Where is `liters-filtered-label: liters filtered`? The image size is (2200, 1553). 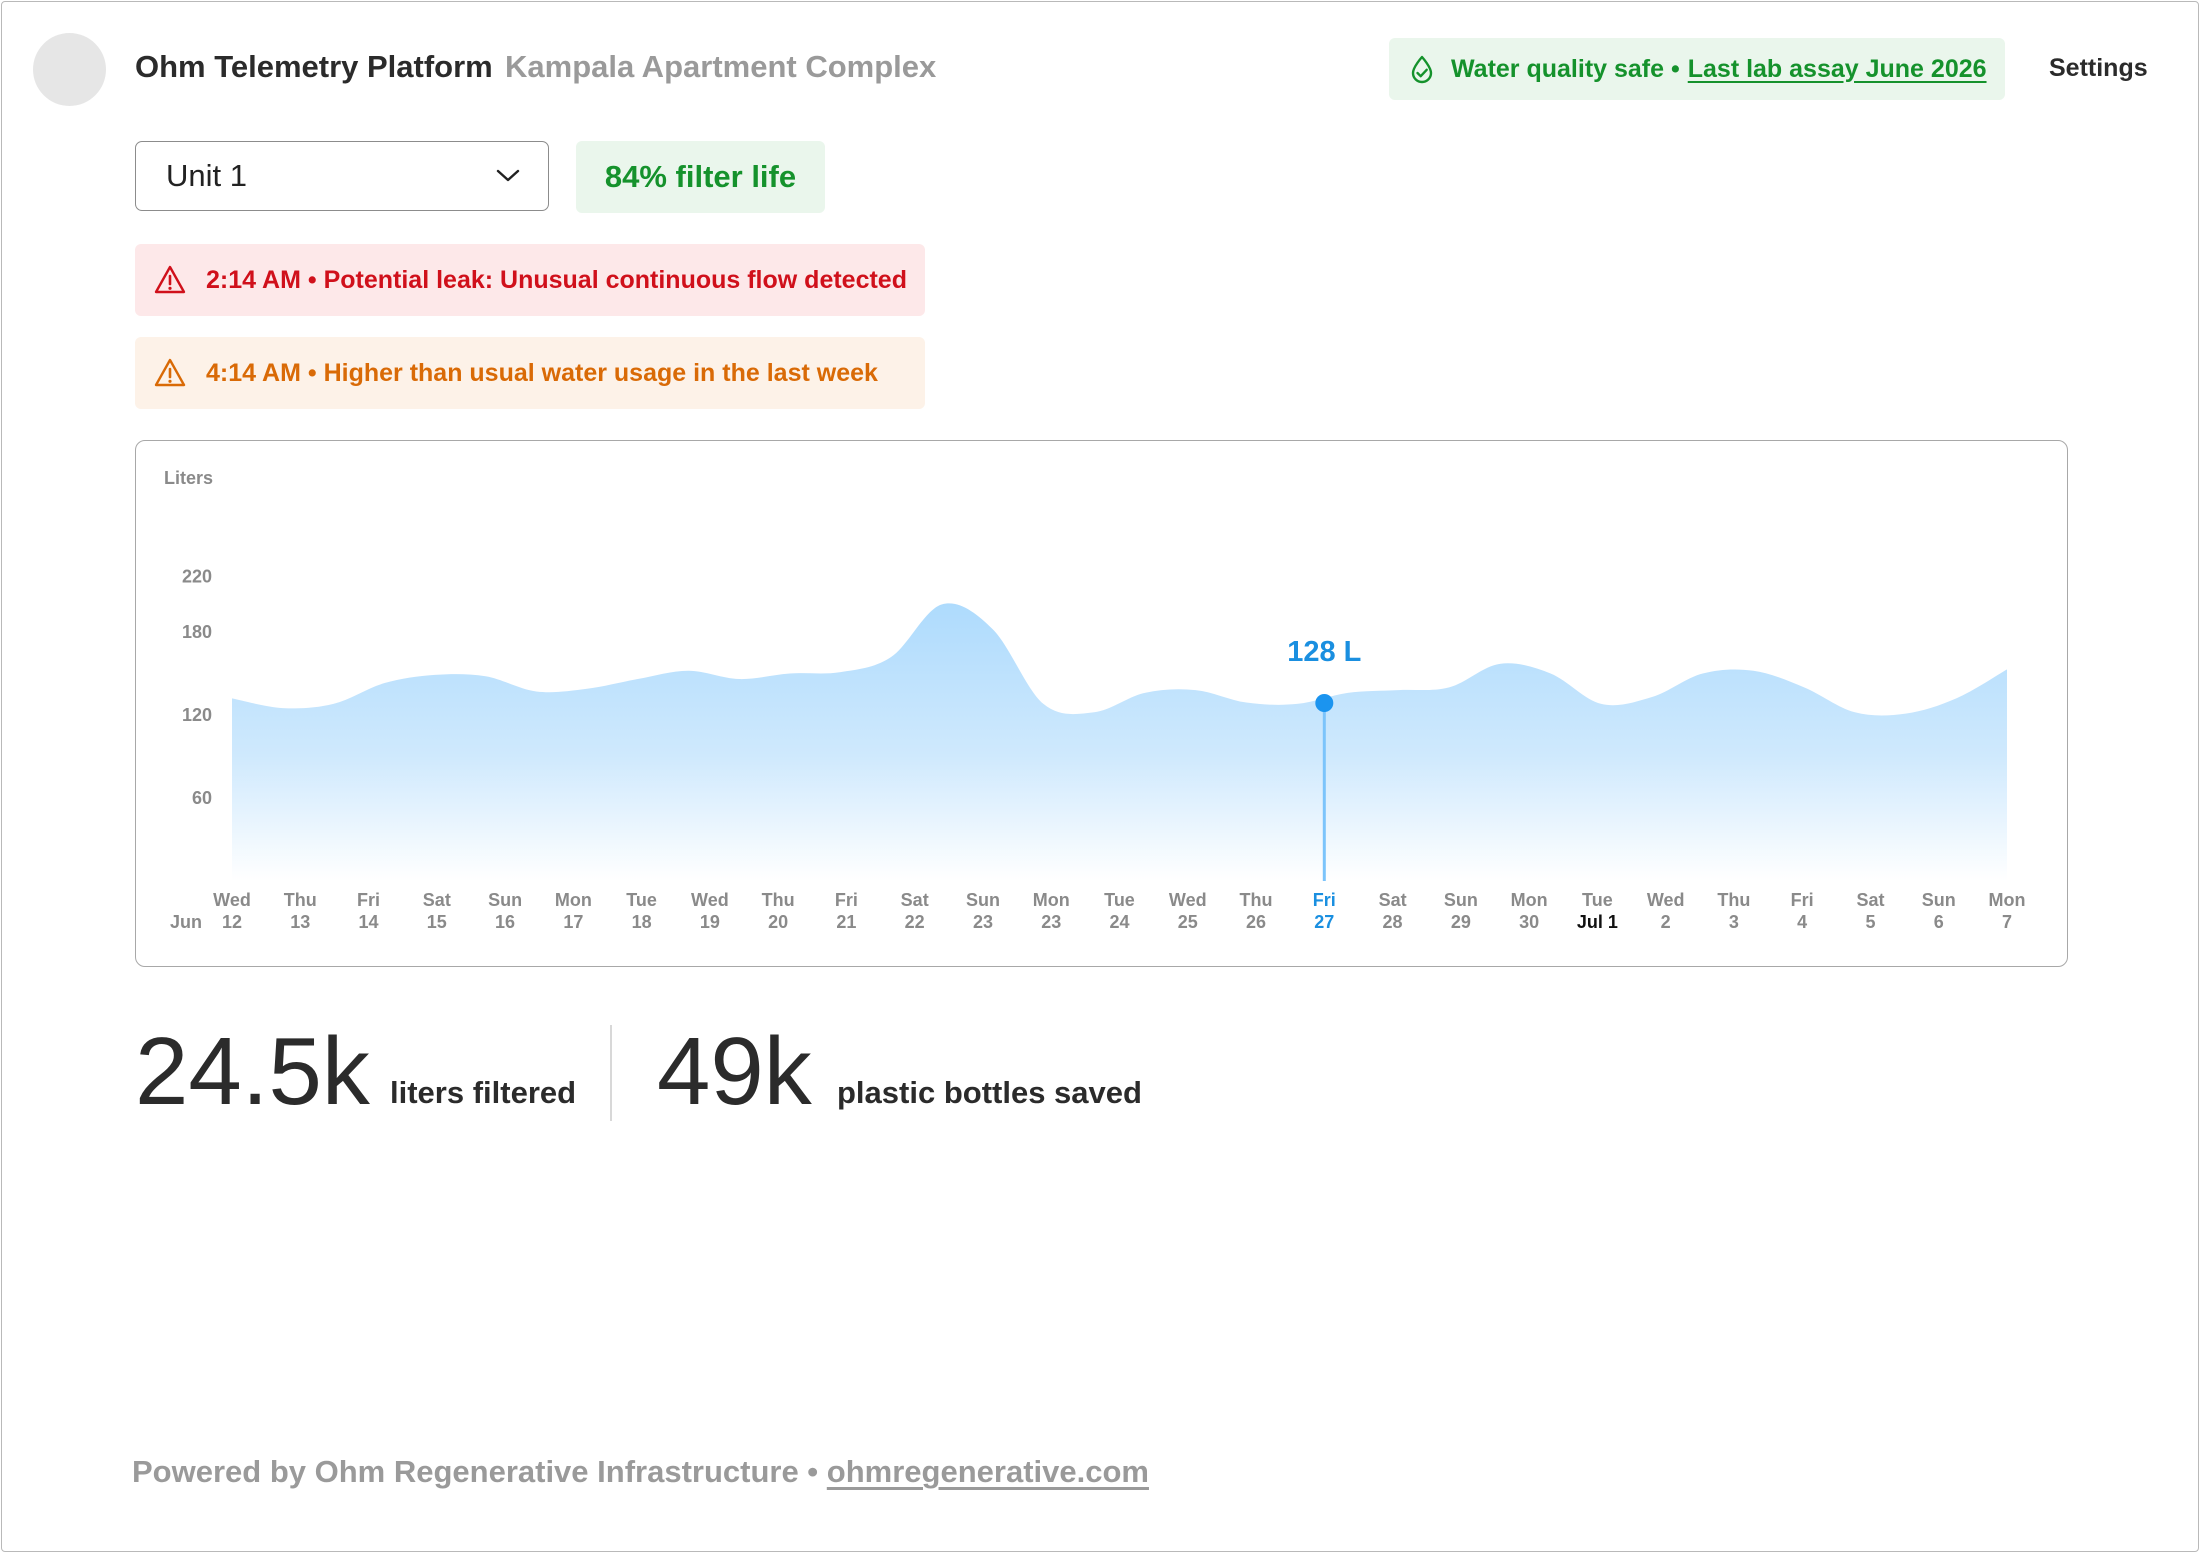
liters-filtered-label: liters filtered is located at coordinates (483, 1092).